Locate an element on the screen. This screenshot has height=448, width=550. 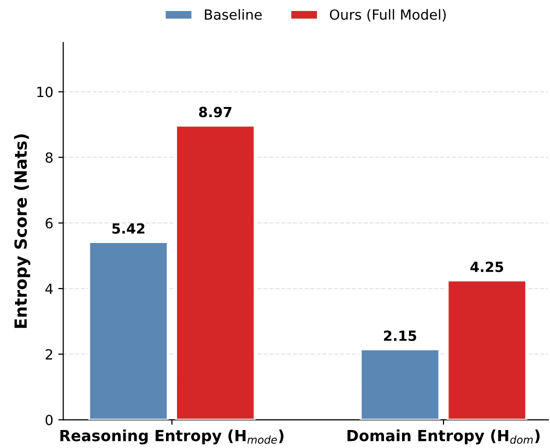
data-label: 8.97 is located at coordinates (215, 112).